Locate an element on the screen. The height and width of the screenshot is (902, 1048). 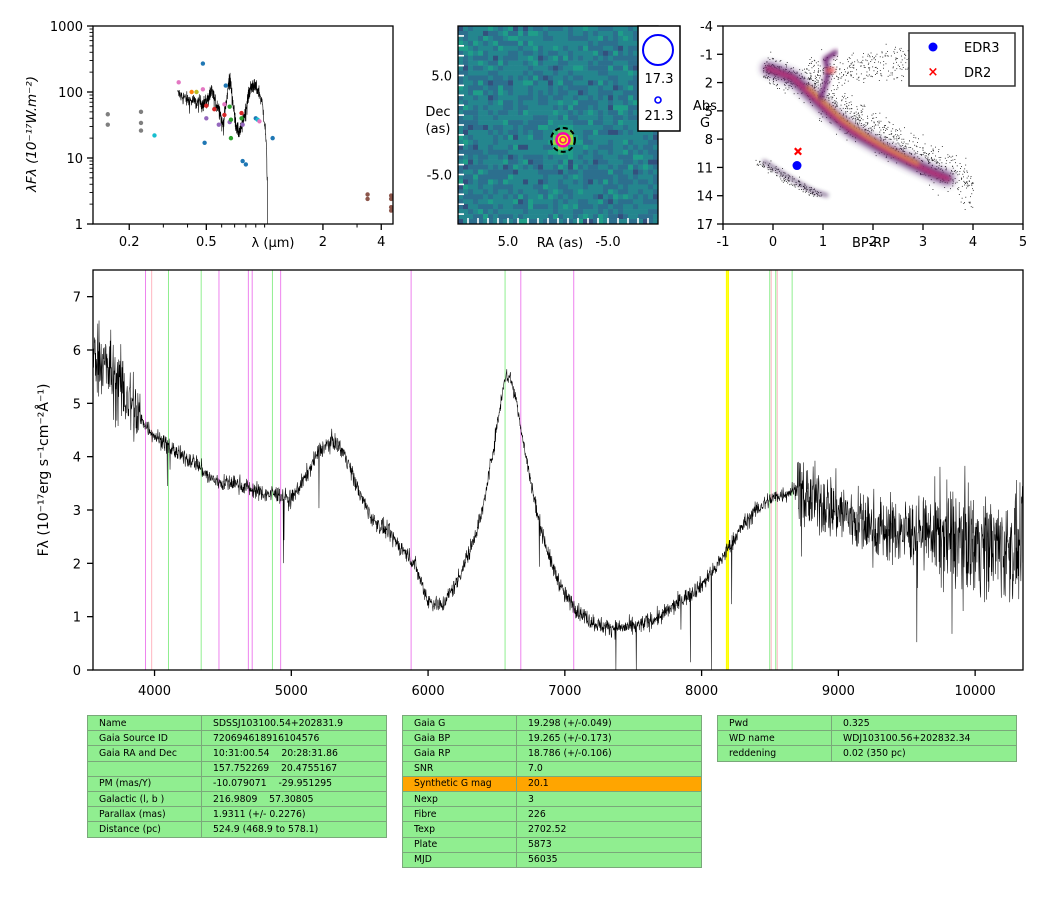
table-key: Nexp is located at coordinates (459, 799).